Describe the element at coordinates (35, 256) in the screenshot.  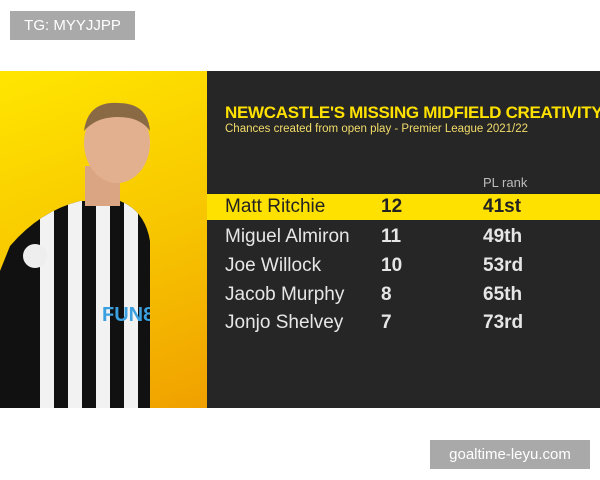
I see `premier-league-badge` at that location.